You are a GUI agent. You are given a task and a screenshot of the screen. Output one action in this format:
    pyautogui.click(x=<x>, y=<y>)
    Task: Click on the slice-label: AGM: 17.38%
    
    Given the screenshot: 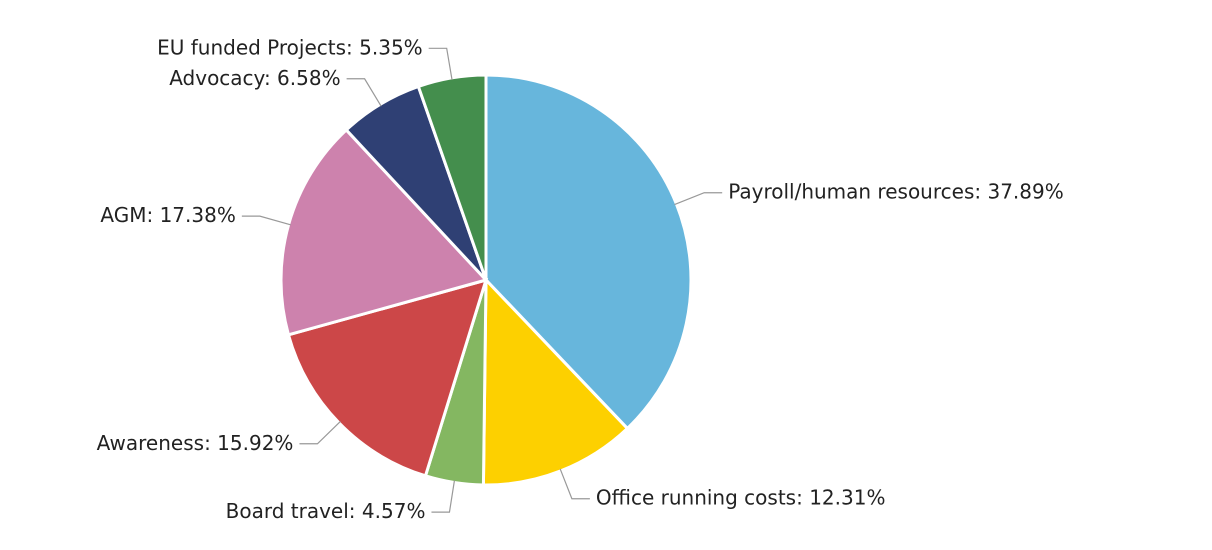 What is the action you would take?
    pyautogui.click(x=167, y=215)
    